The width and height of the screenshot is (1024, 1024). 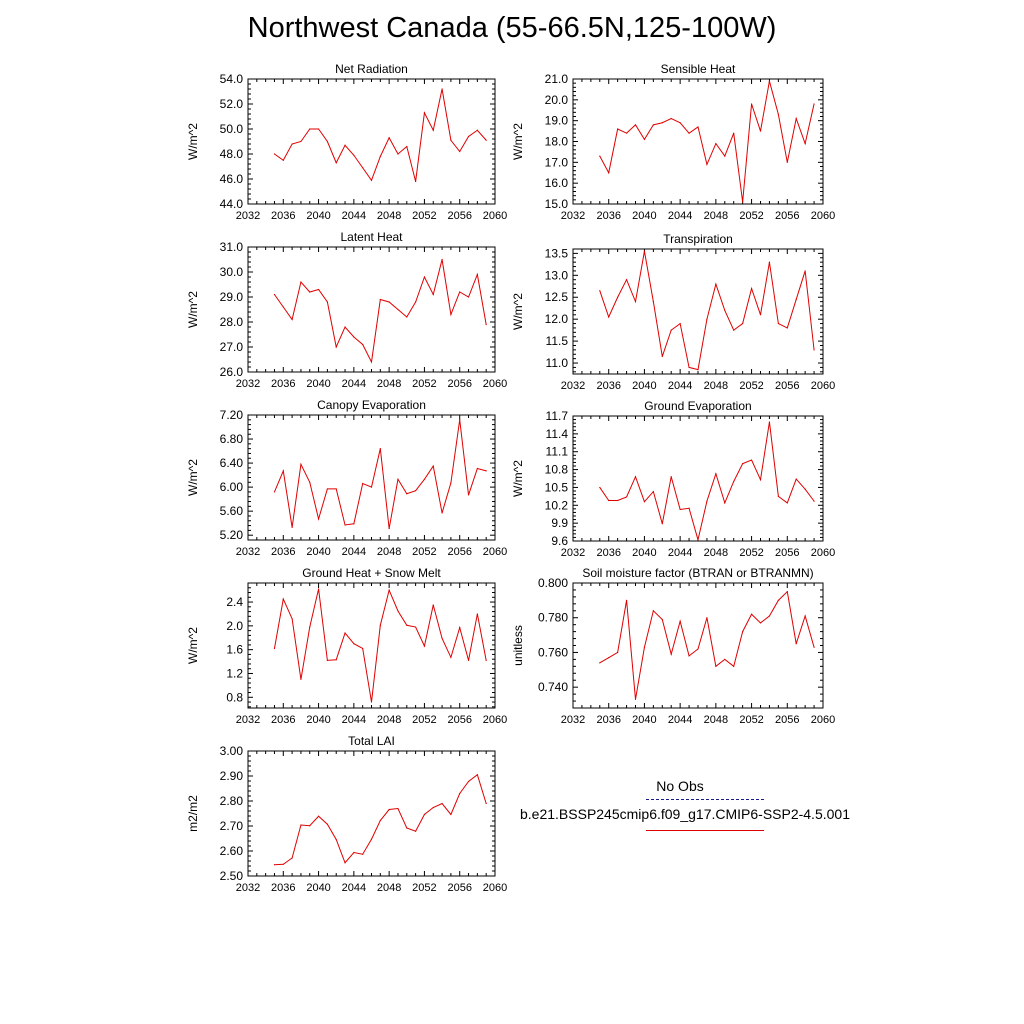 I want to click on y-tick-label: 2.60, so click(x=232, y=851).